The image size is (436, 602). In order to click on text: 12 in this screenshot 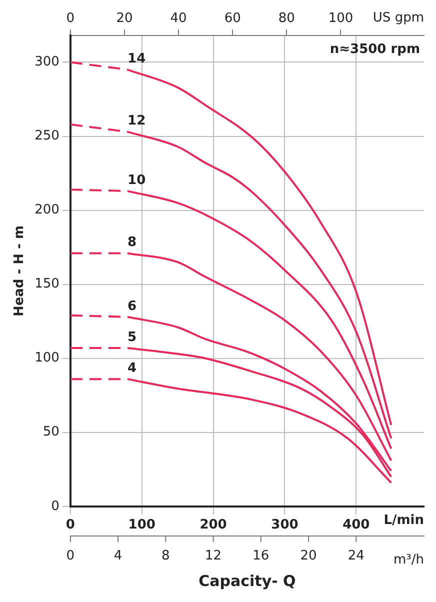, I will do `click(213, 556)`.